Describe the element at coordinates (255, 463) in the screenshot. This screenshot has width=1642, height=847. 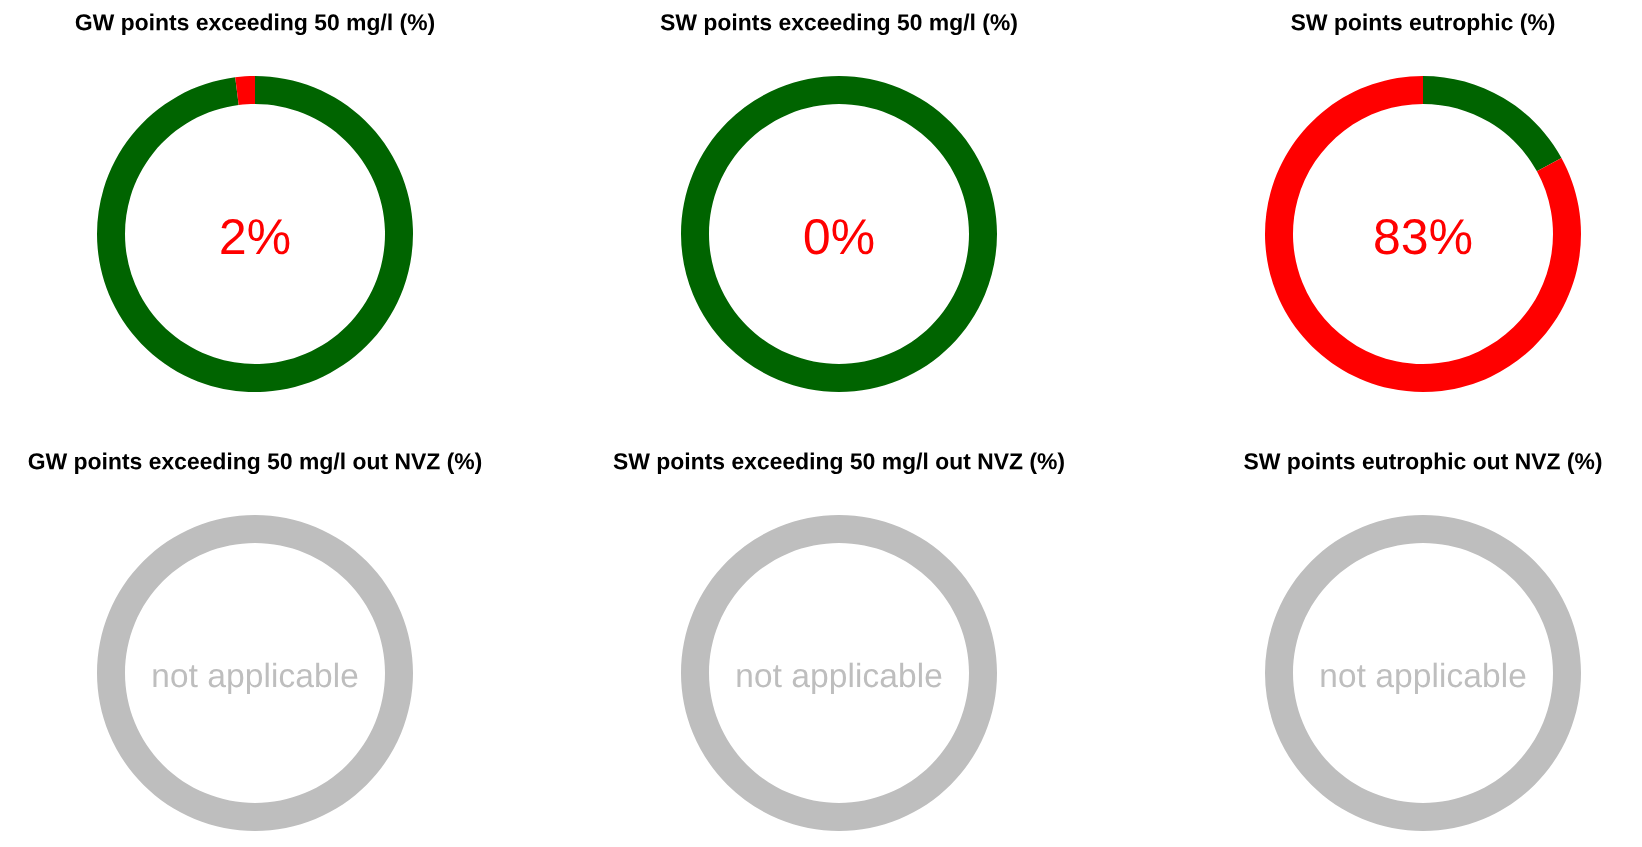
I see `chart-title: GW points exceeding 50 mg/l out NVZ (%)` at that location.